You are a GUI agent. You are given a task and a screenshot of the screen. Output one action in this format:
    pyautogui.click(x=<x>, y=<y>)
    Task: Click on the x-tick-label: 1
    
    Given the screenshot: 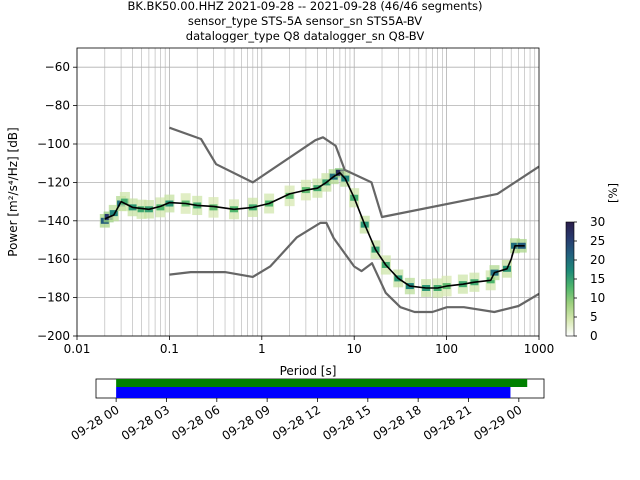 What is the action you would take?
    pyautogui.click(x=262, y=349)
    